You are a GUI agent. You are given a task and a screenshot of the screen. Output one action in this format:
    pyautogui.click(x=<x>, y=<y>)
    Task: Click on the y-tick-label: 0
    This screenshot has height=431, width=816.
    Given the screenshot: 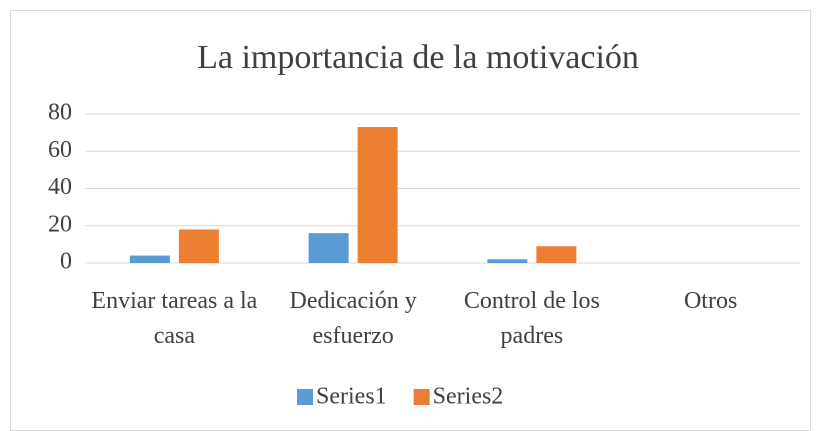 What is the action you would take?
    pyautogui.click(x=66, y=262)
    